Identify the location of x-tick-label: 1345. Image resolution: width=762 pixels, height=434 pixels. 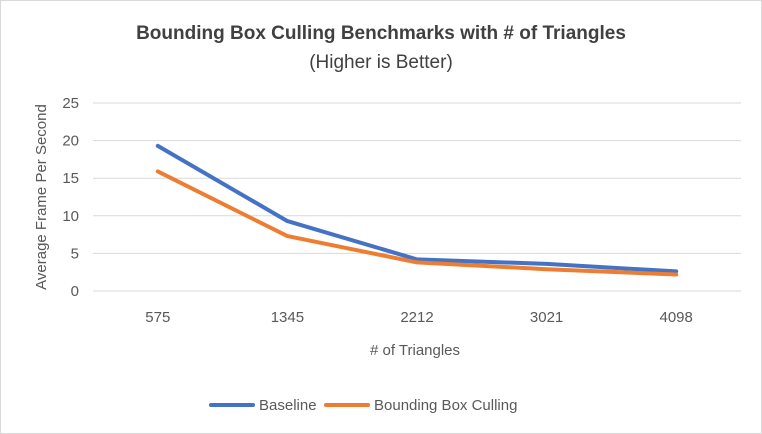
(287, 317).